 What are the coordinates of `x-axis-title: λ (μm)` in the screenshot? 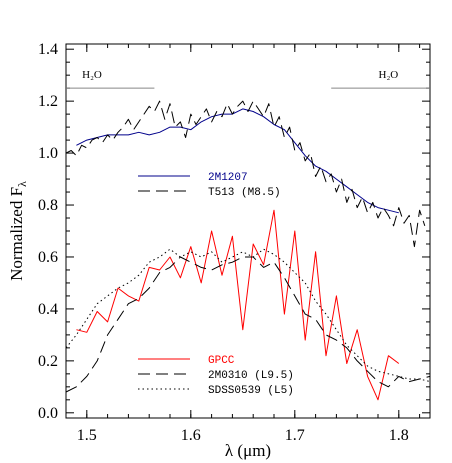 It's located at (248, 450).